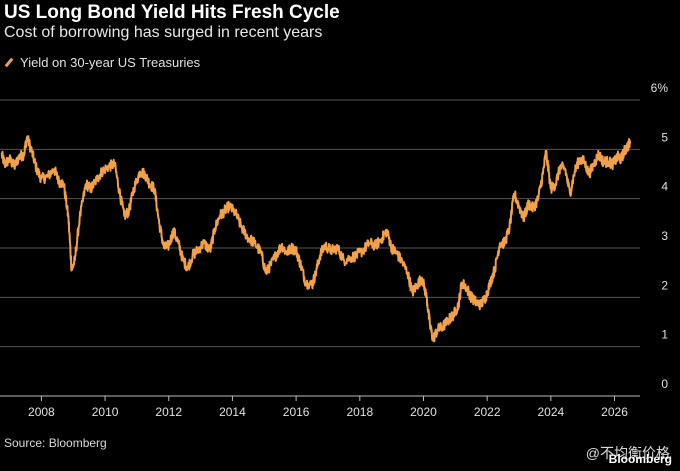 The image size is (680, 471). I want to click on x-tick-label-2014: 2014, so click(232, 412).